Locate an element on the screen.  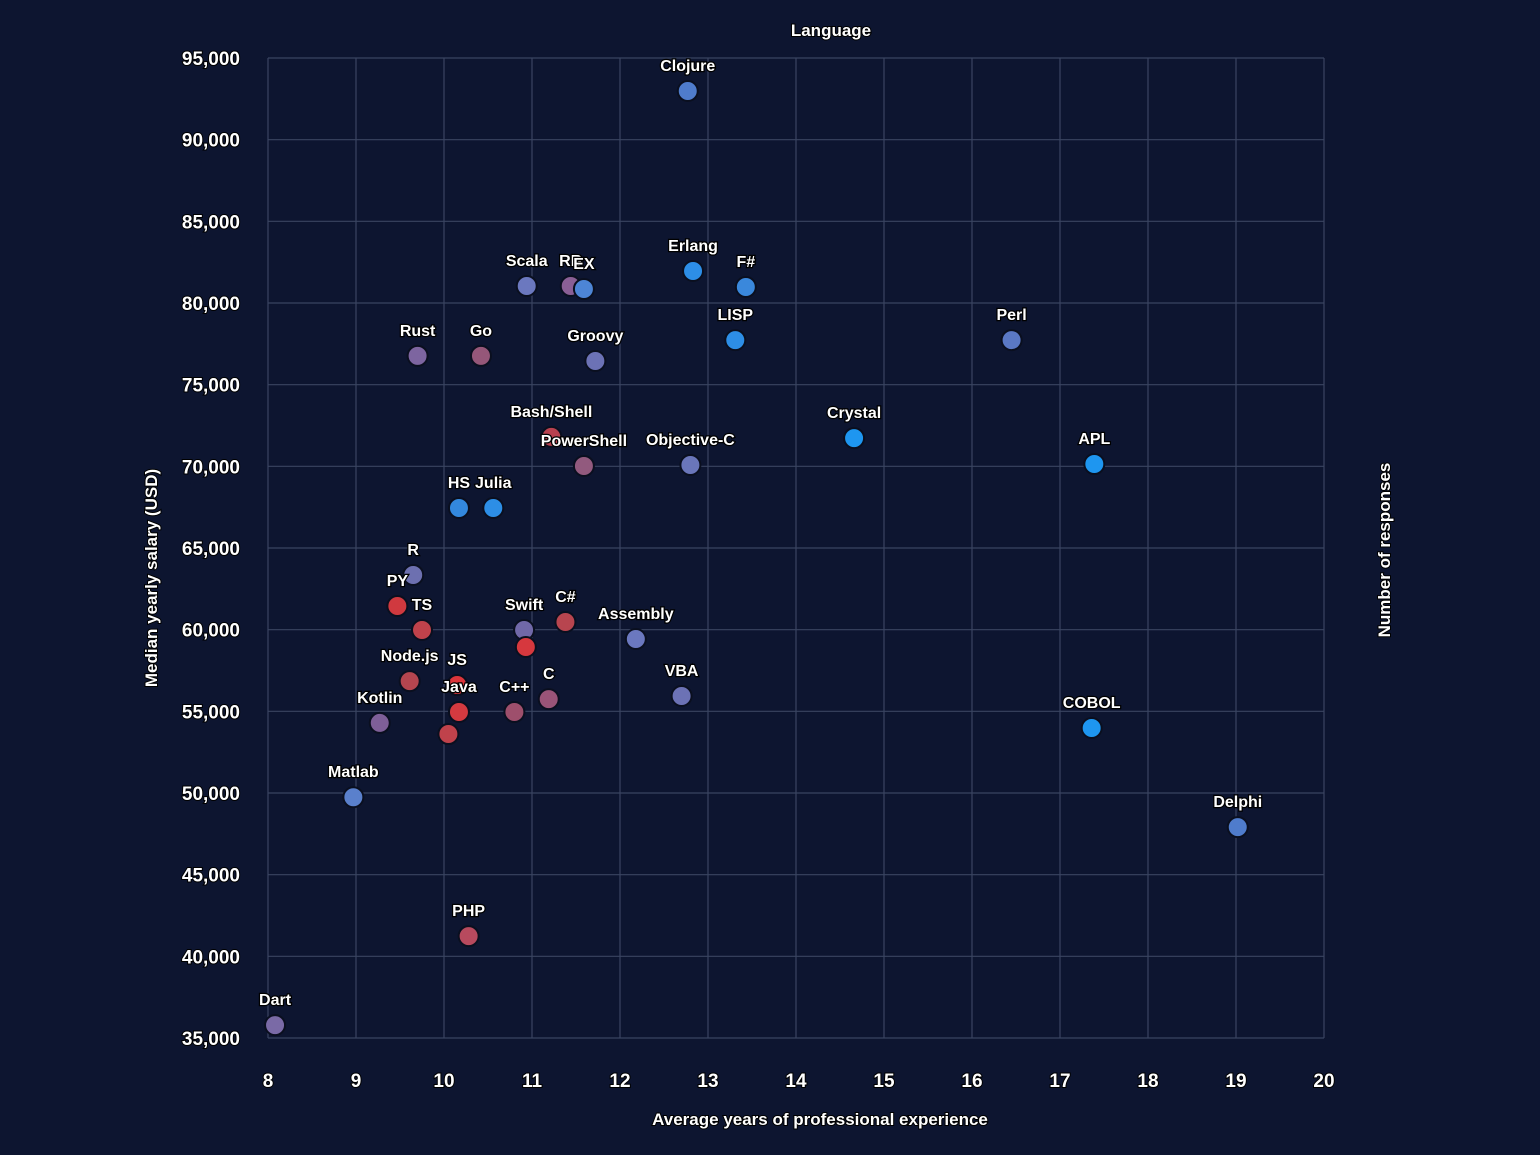
x-tick-label: 17 is located at coordinates (1059, 1081).